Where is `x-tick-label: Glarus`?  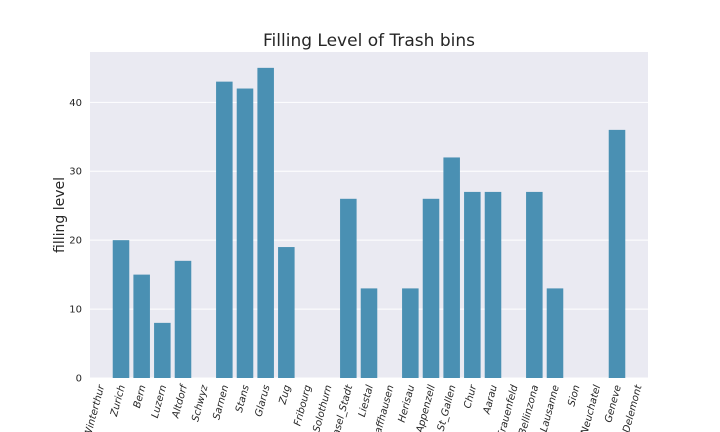 x-tick-label: Glarus is located at coordinates (263, 401).